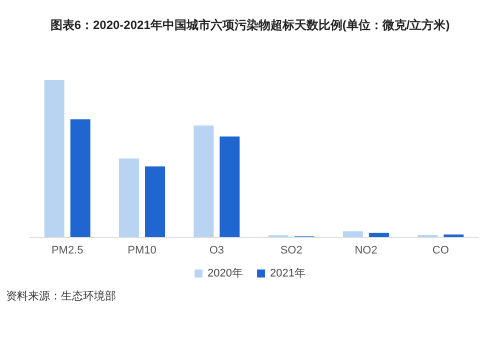 The width and height of the screenshot is (500, 362). Describe the element at coordinates (366, 250) in the screenshot. I see `x-tick-label: NO2` at that location.